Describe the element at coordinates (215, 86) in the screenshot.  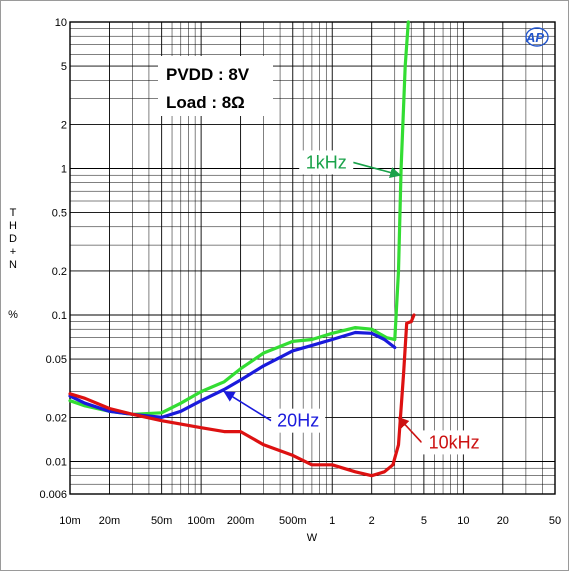
I see `conditions-box` at that location.